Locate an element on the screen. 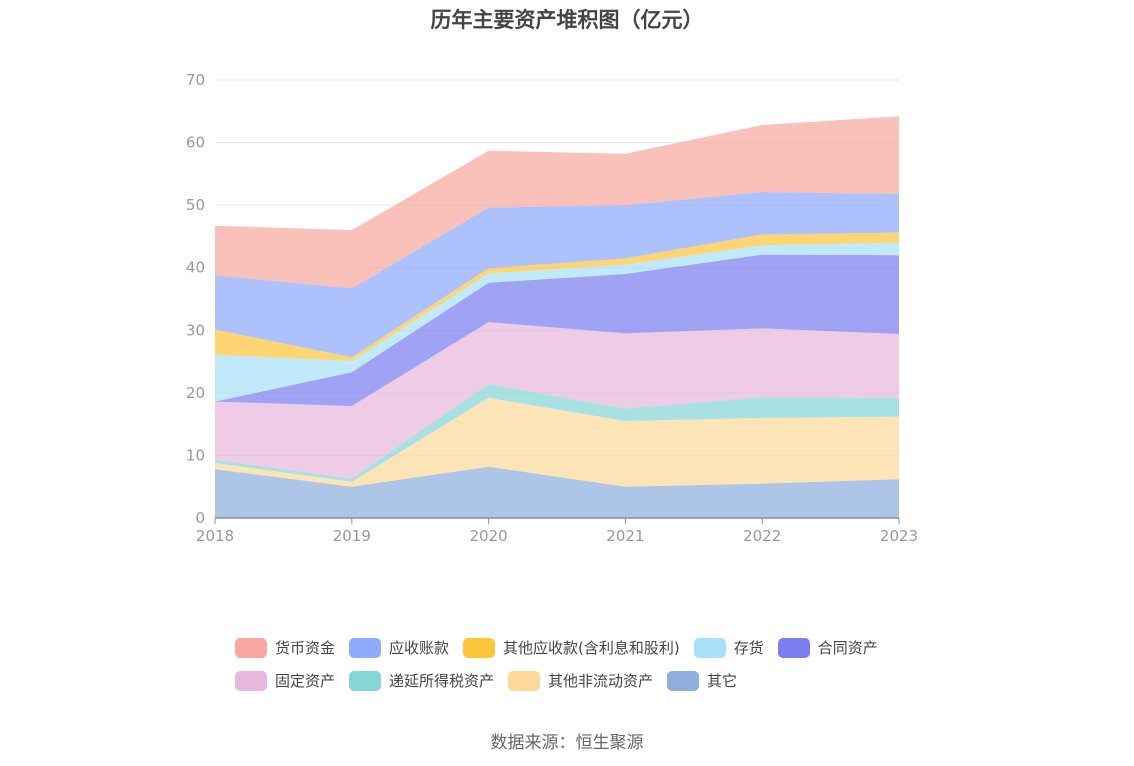  x-tick-label: 2022 is located at coordinates (762, 536).